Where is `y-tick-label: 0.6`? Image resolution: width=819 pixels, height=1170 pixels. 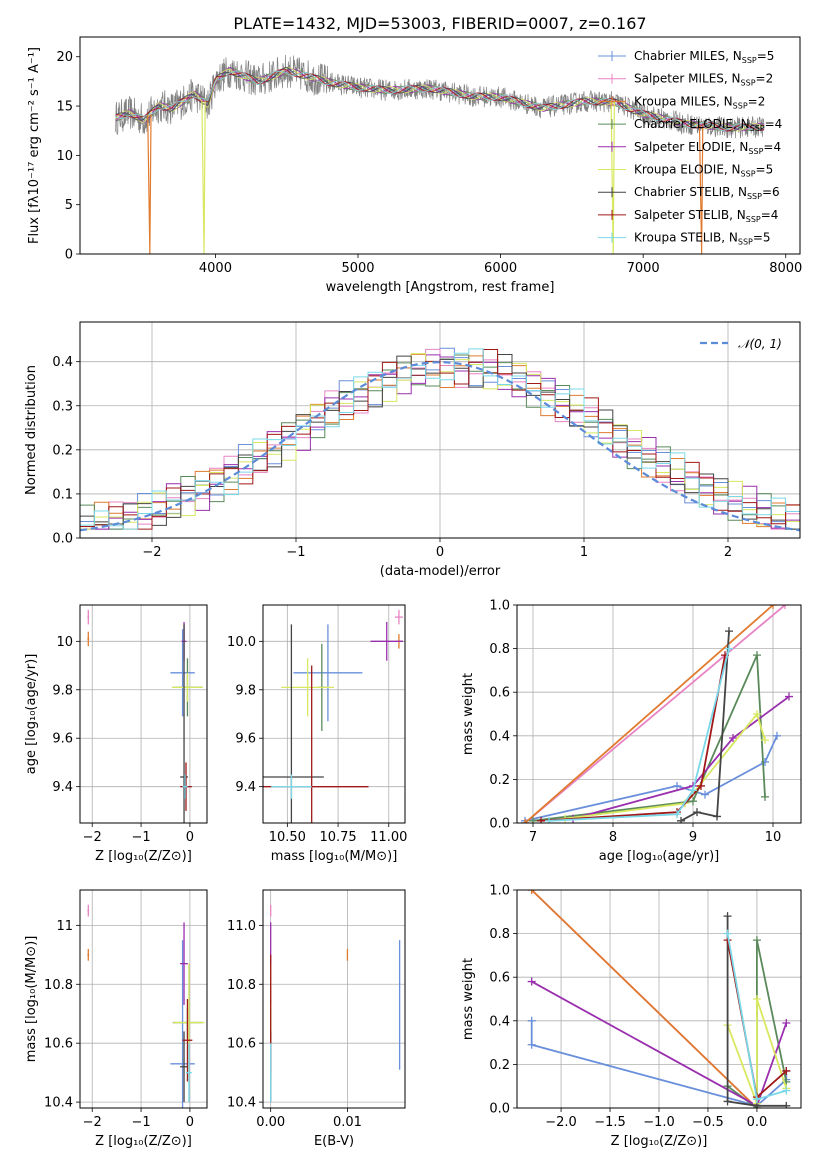 y-tick-label: 0.6 is located at coordinates (499, 693).